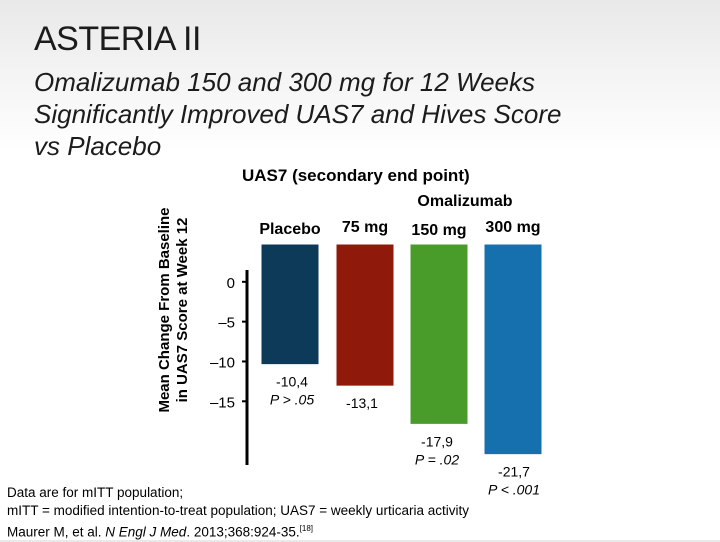 The height and width of the screenshot is (542, 720). Describe the element at coordinates (514, 490) in the screenshot. I see `p-value-label: P < .001` at that location.